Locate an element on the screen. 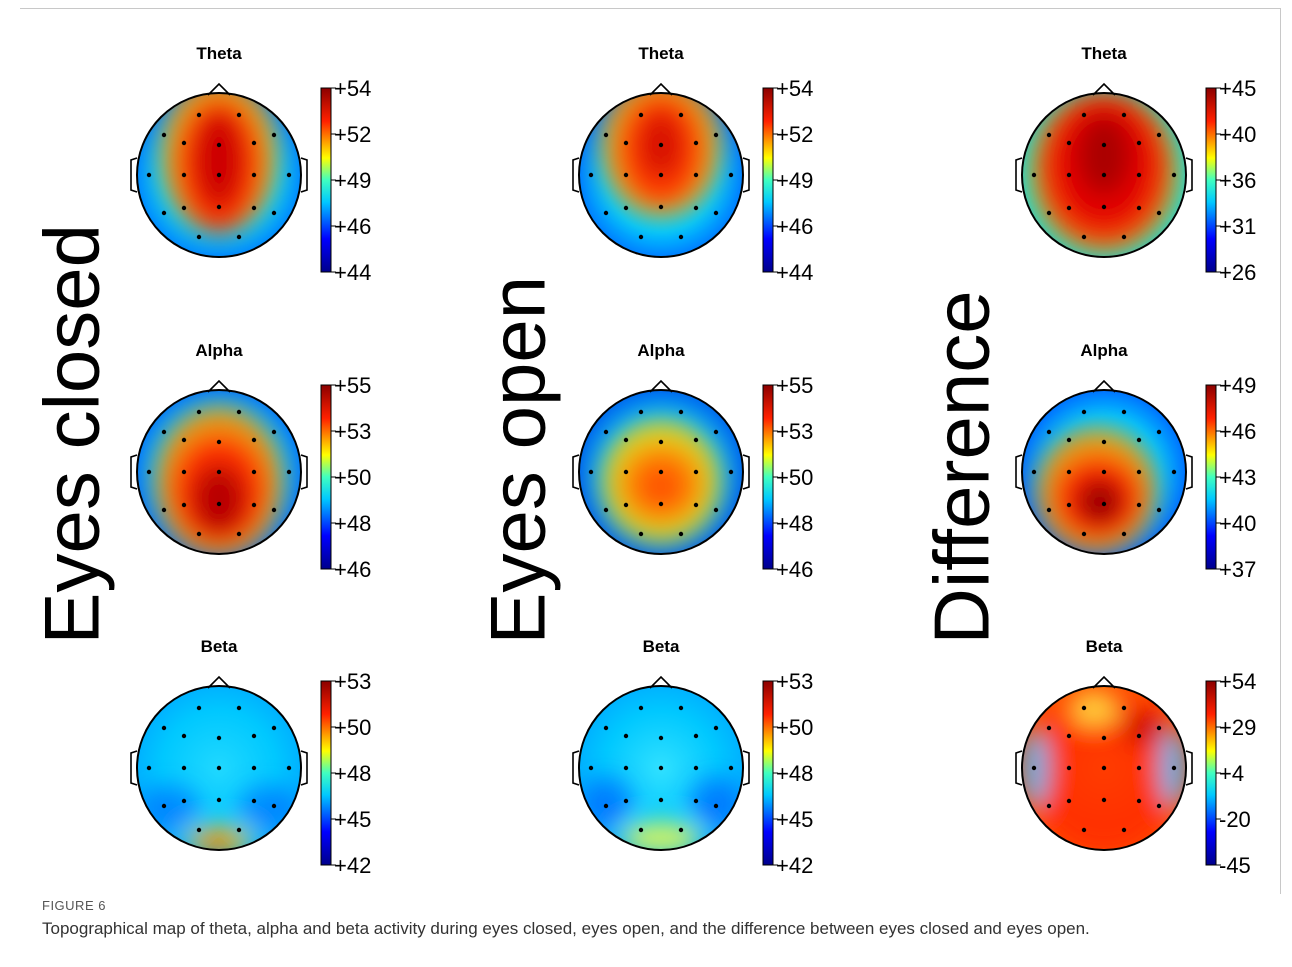 This screenshot has height=967, width=1292. colorbar-tick-label: -45 is located at coordinates (1235, 865).